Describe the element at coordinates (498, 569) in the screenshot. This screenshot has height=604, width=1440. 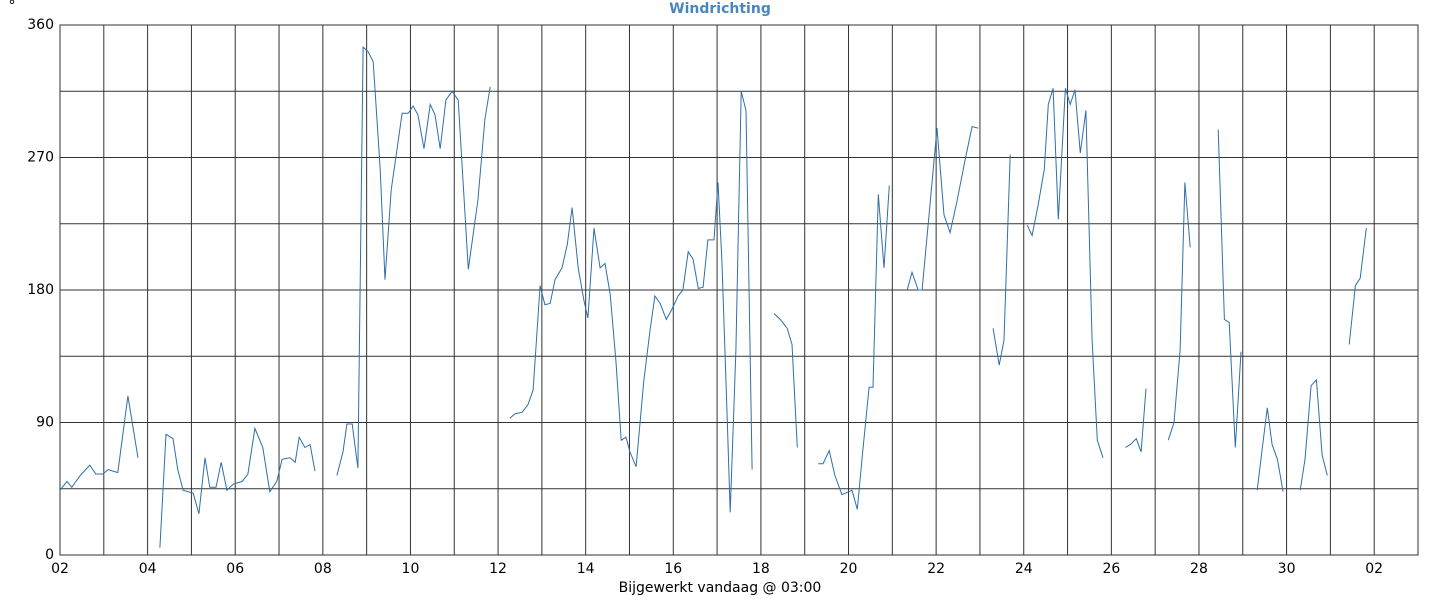
I see `x-tick-label: 12` at that location.